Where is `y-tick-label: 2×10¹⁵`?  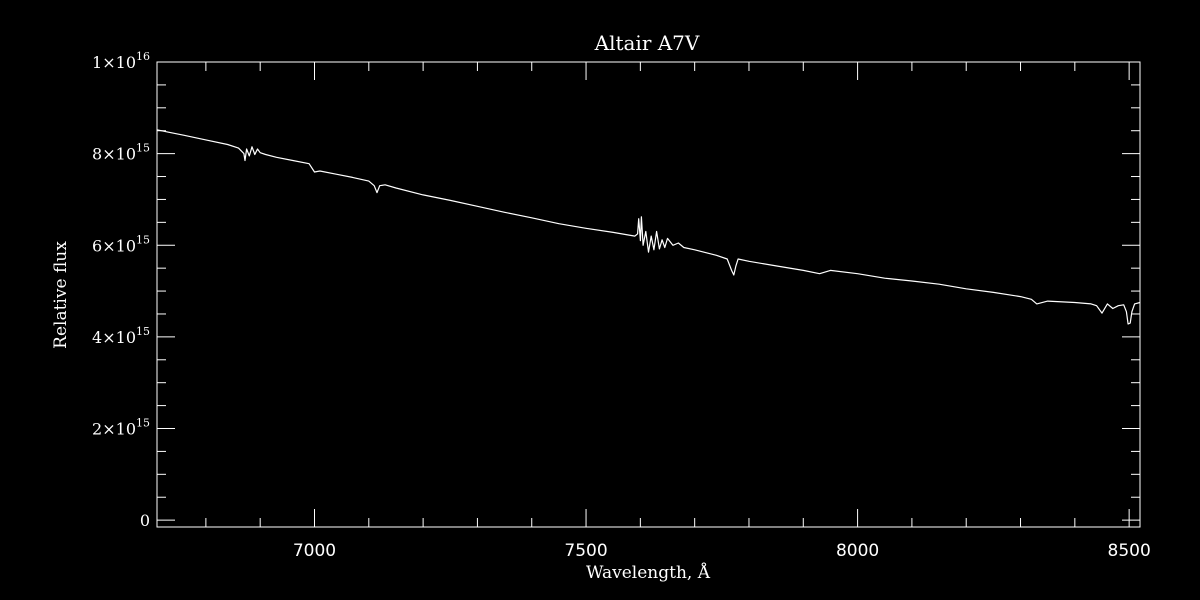
y-tick-label: 2×10¹⁵ is located at coordinates (121, 428).